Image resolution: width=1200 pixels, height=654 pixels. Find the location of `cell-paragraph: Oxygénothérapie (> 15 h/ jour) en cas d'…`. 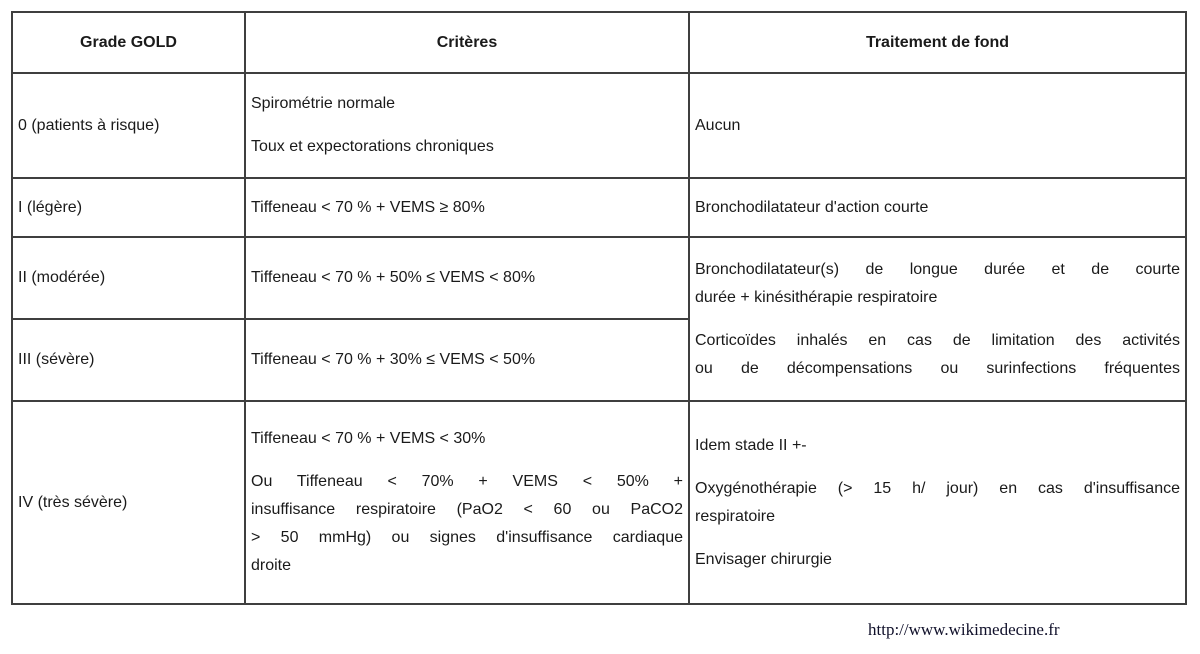

cell-paragraph: Oxygénothérapie (> 15 h/ jour) en cas d'… is located at coordinates (937, 503).